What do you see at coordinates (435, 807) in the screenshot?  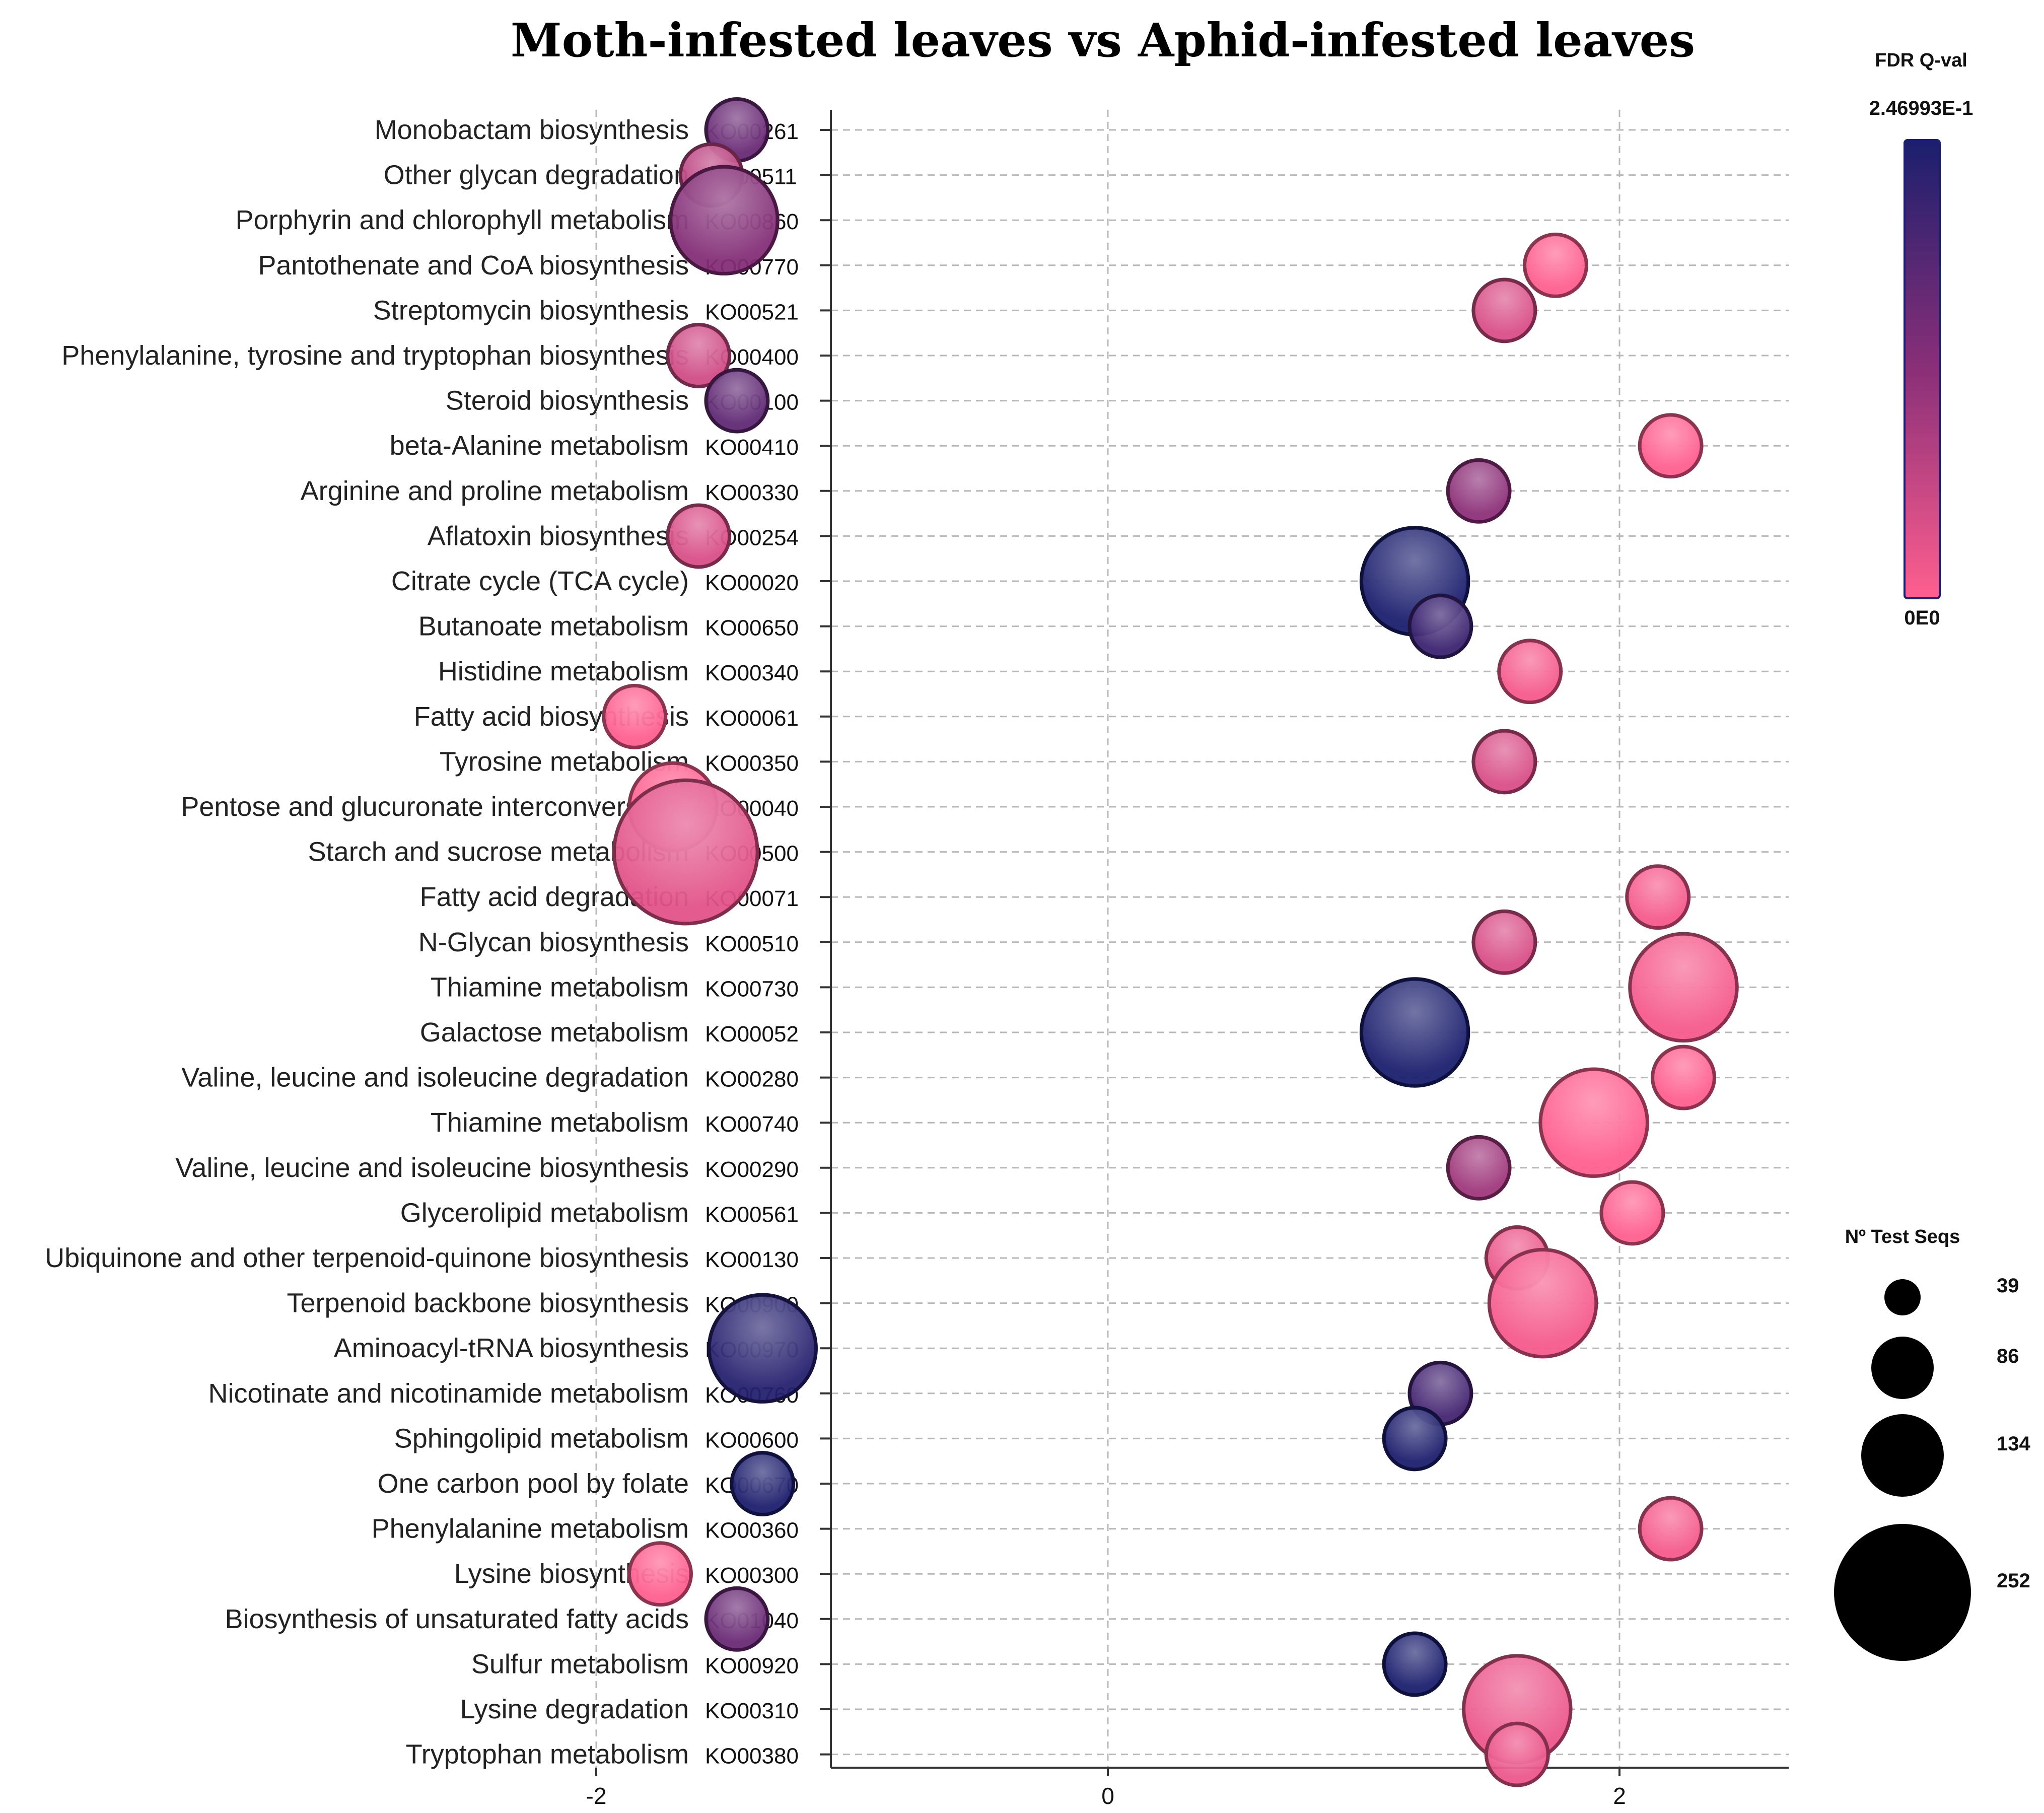 I see `pathway-label: Pentose and glucuronate interconversions` at bounding box center [435, 807].